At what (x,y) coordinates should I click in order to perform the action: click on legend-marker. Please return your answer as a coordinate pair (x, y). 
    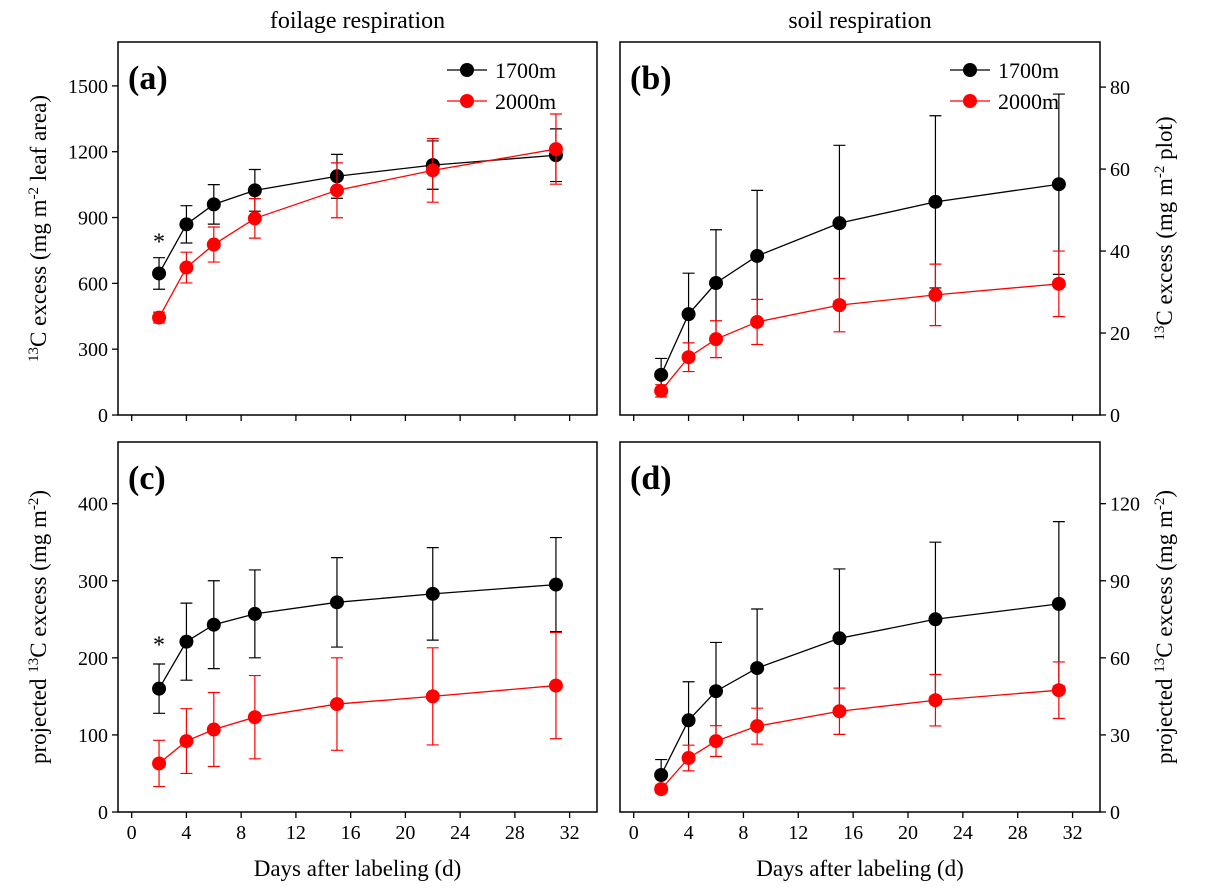
    Looking at the image, I should click on (970, 101).